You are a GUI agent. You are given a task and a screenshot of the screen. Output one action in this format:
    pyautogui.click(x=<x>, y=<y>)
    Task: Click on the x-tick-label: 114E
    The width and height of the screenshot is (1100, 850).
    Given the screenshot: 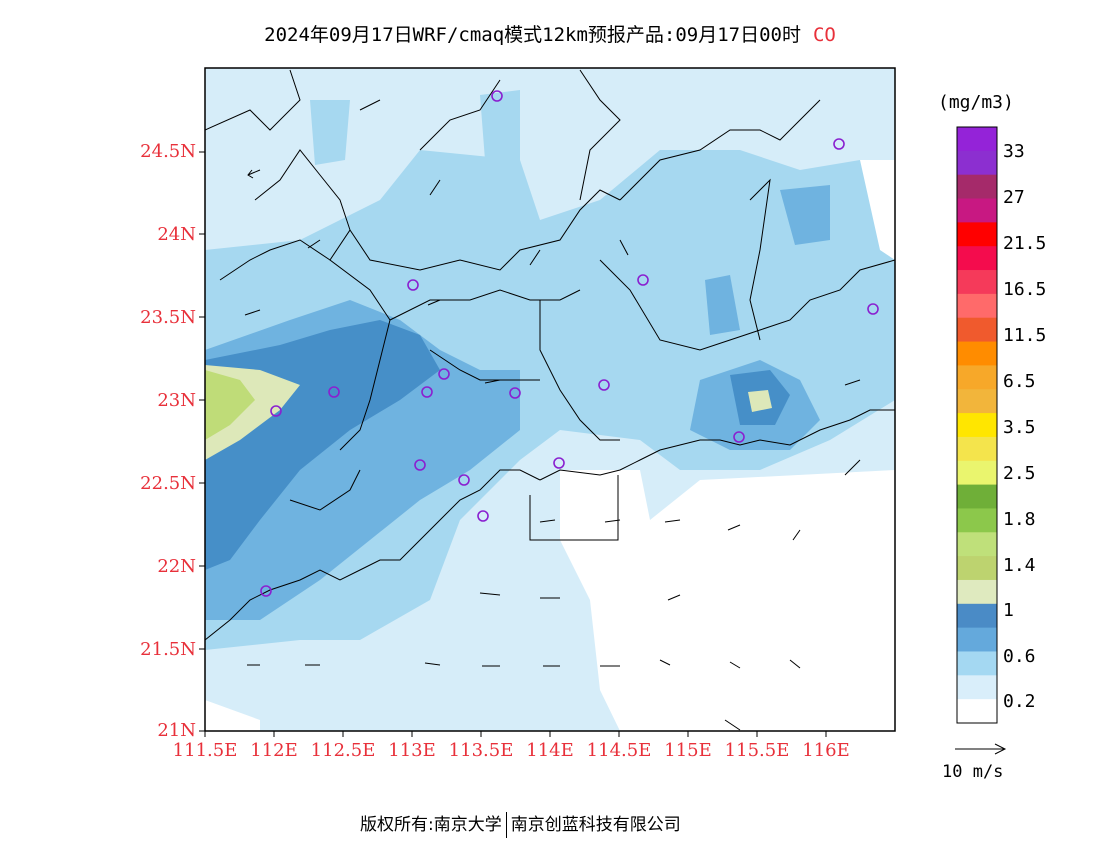 What is the action you would take?
    pyautogui.click(x=550, y=750)
    